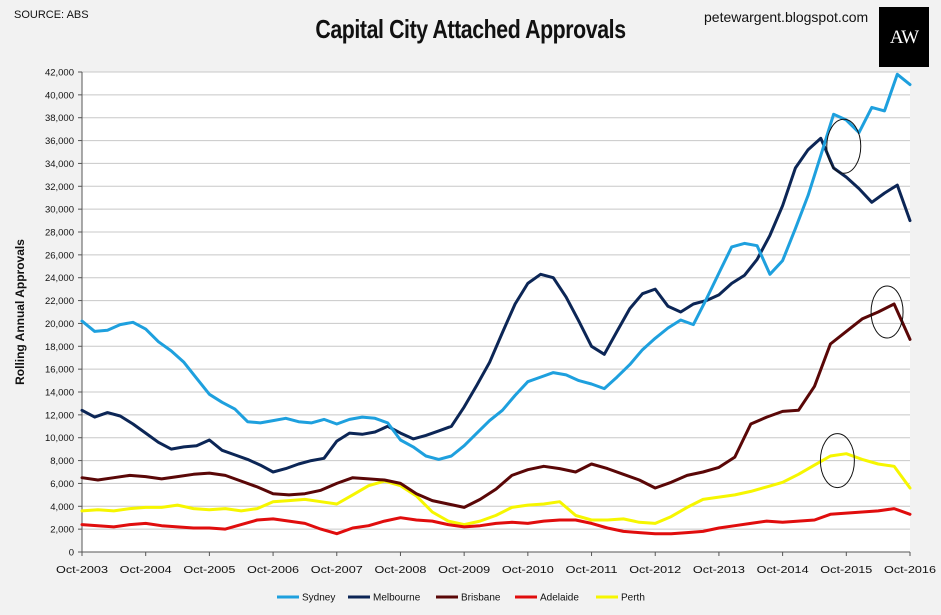 Image resolution: width=941 pixels, height=615 pixels. What do you see at coordinates (783, 570) in the screenshot?
I see `x-tick-label: Oct-2014` at bounding box center [783, 570].